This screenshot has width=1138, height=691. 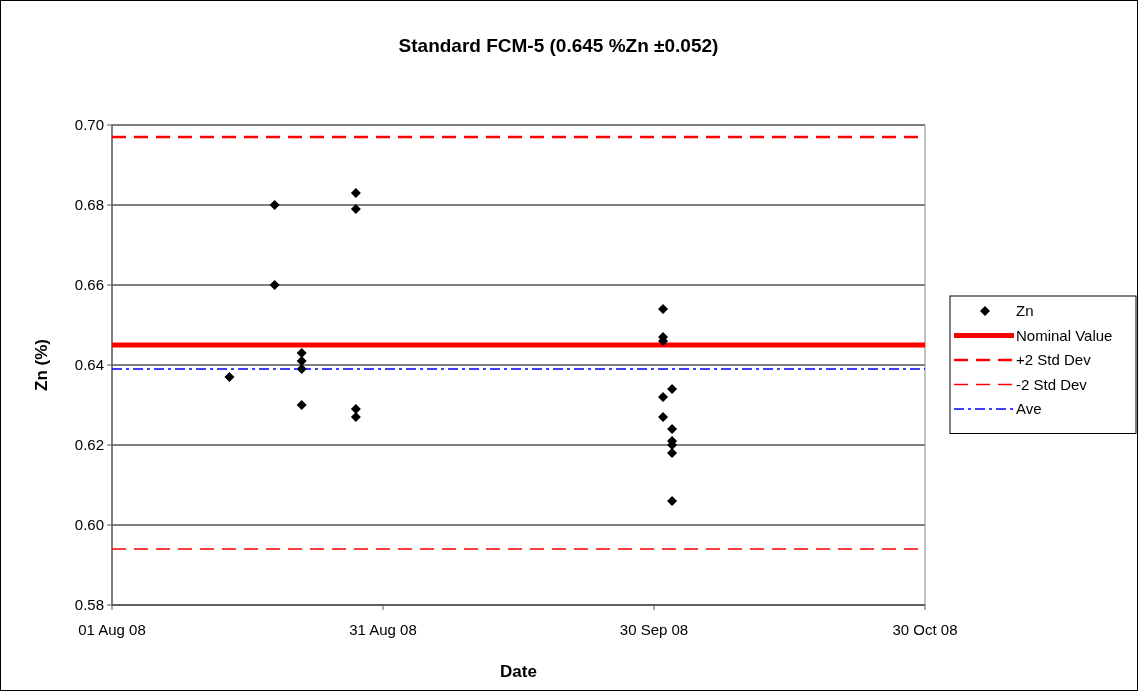 I want to click on y-tick-label: 0.58, so click(x=89, y=604).